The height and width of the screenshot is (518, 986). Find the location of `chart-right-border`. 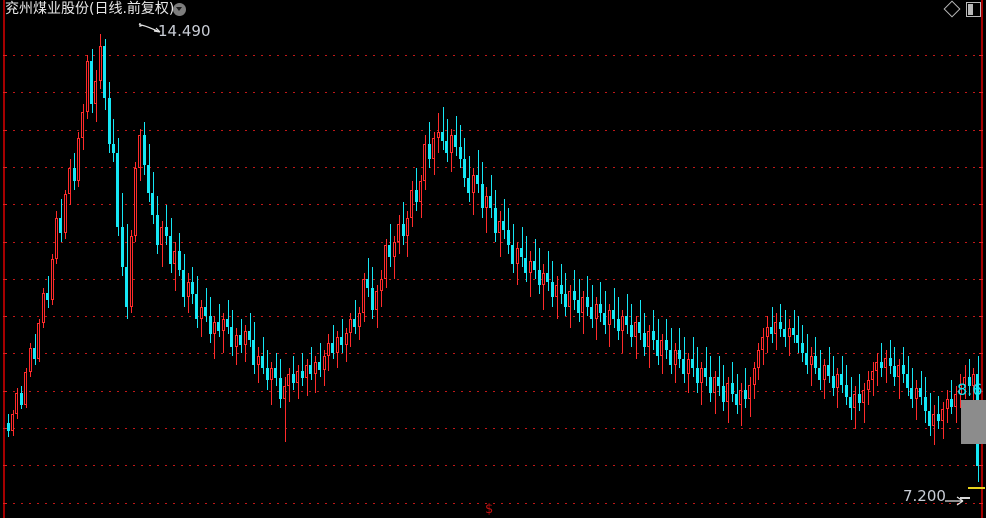

chart-right-border is located at coordinates (982, 259).